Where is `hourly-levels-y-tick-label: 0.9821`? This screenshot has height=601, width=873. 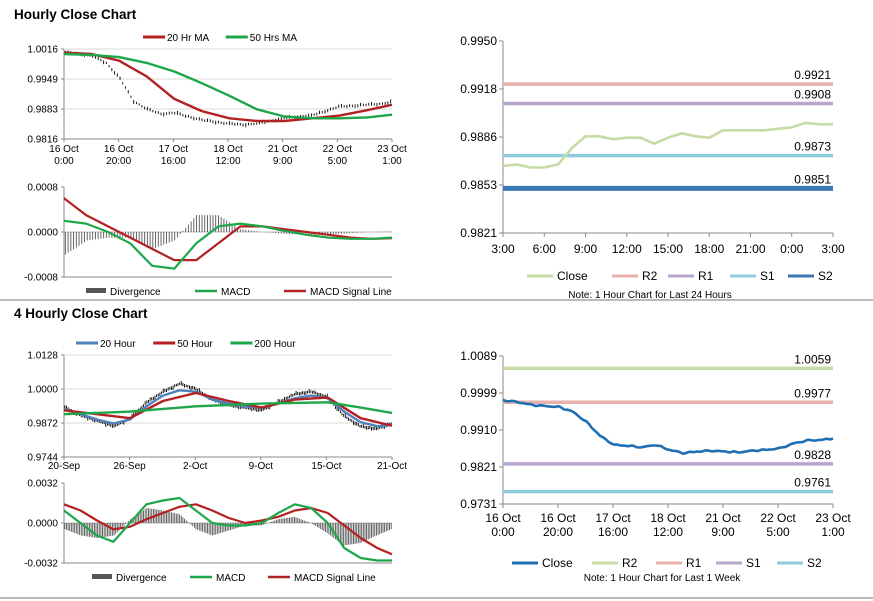 hourly-levels-y-tick-label: 0.9821 is located at coordinates (478, 233).